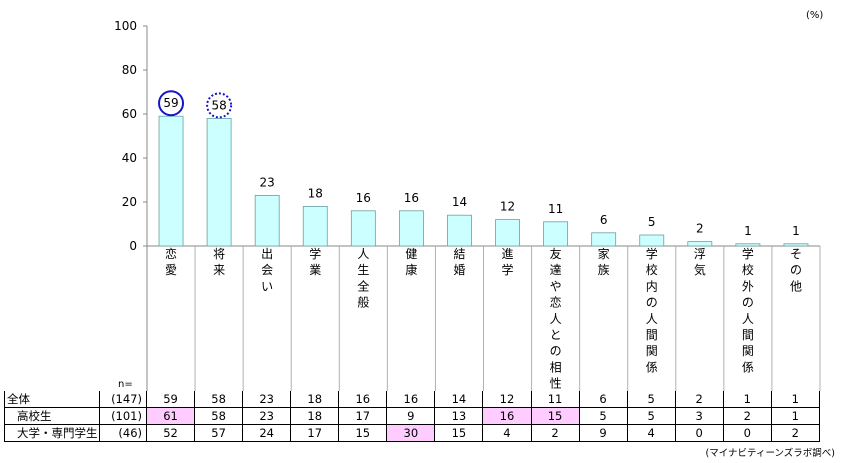  What do you see at coordinates (651, 433) in the screenshot?
I see `table-cell: 4` at bounding box center [651, 433].